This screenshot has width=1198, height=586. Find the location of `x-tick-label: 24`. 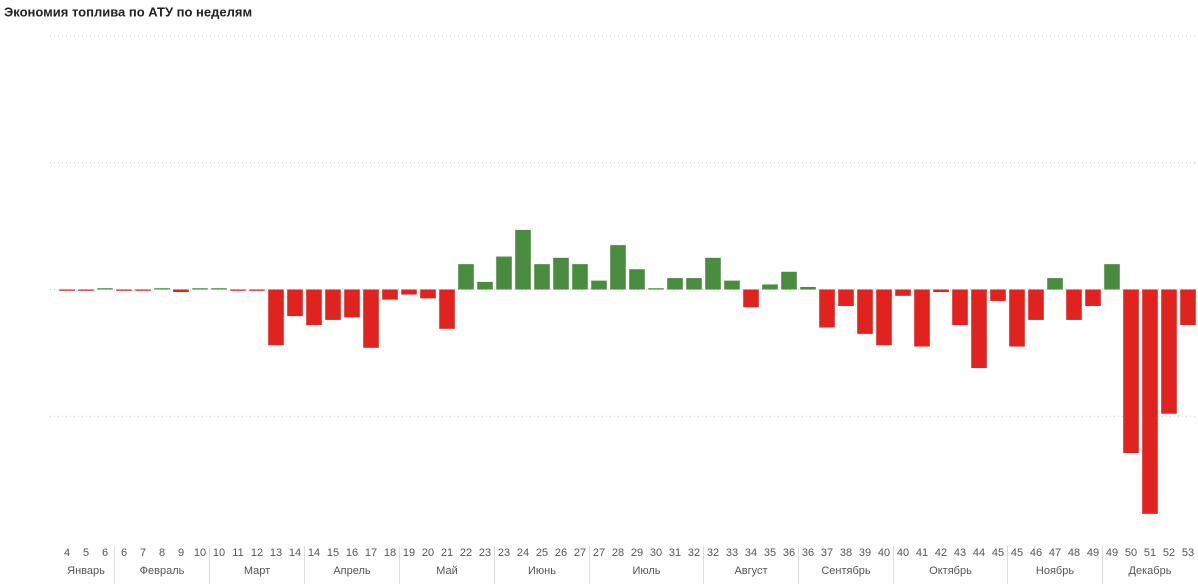

x-tick-label: 24 is located at coordinates (523, 553).